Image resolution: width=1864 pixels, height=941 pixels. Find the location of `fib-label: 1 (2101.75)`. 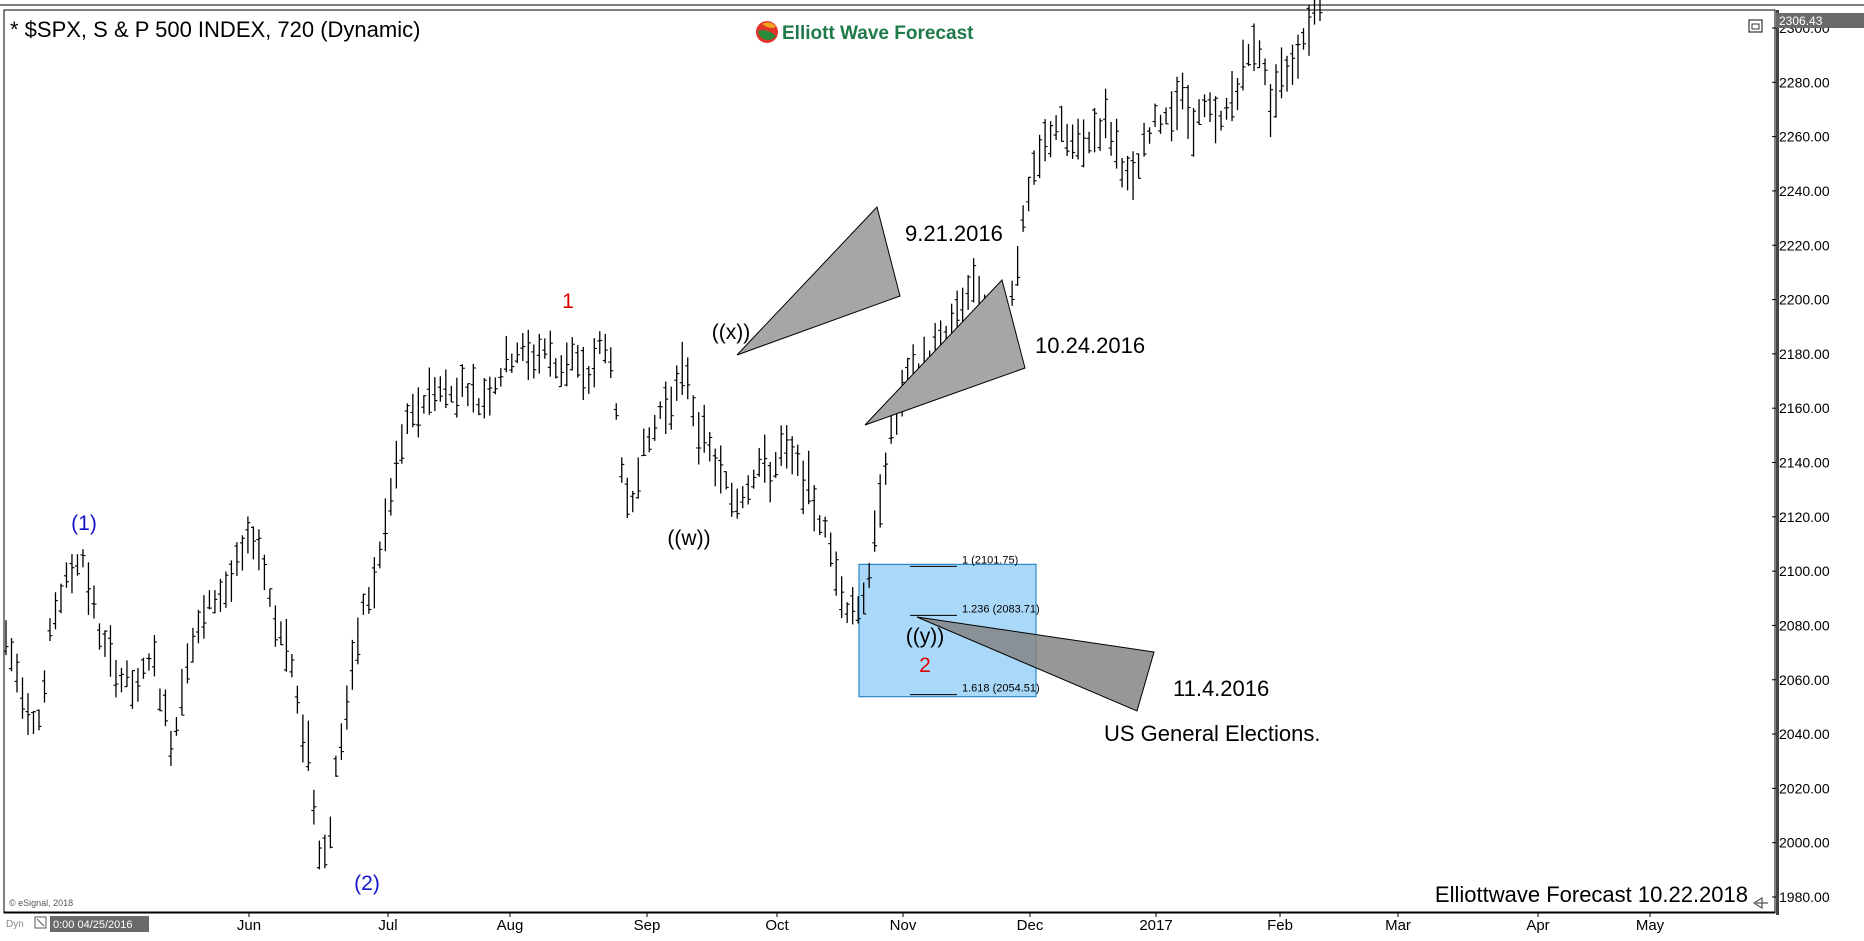

fib-label: 1 (2101.75) is located at coordinates (990, 560).